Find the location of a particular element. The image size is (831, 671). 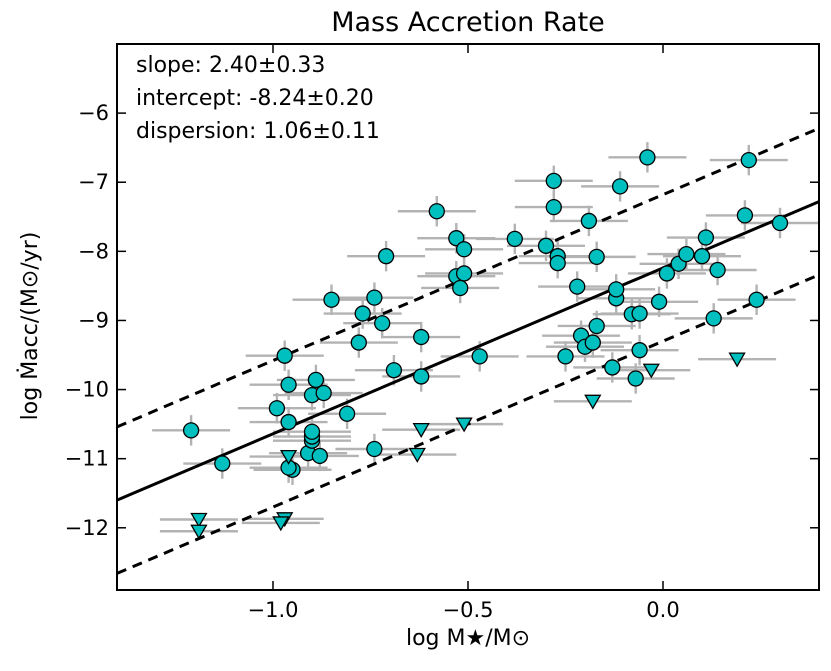

y-tick-label: −7 is located at coordinates (93, 182).